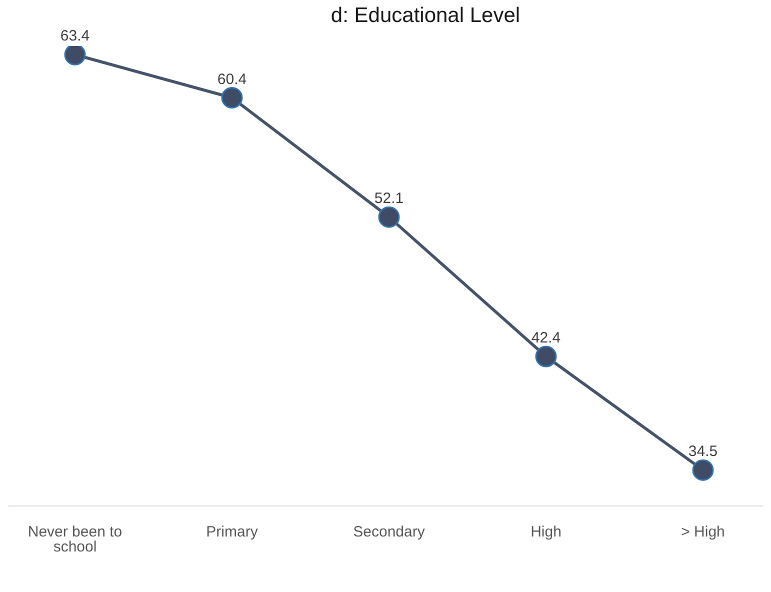 The width and height of the screenshot is (771, 592). What do you see at coordinates (703, 451) in the screenshot?
I see `data-label: 34.5` at bounding box center [703, 451].